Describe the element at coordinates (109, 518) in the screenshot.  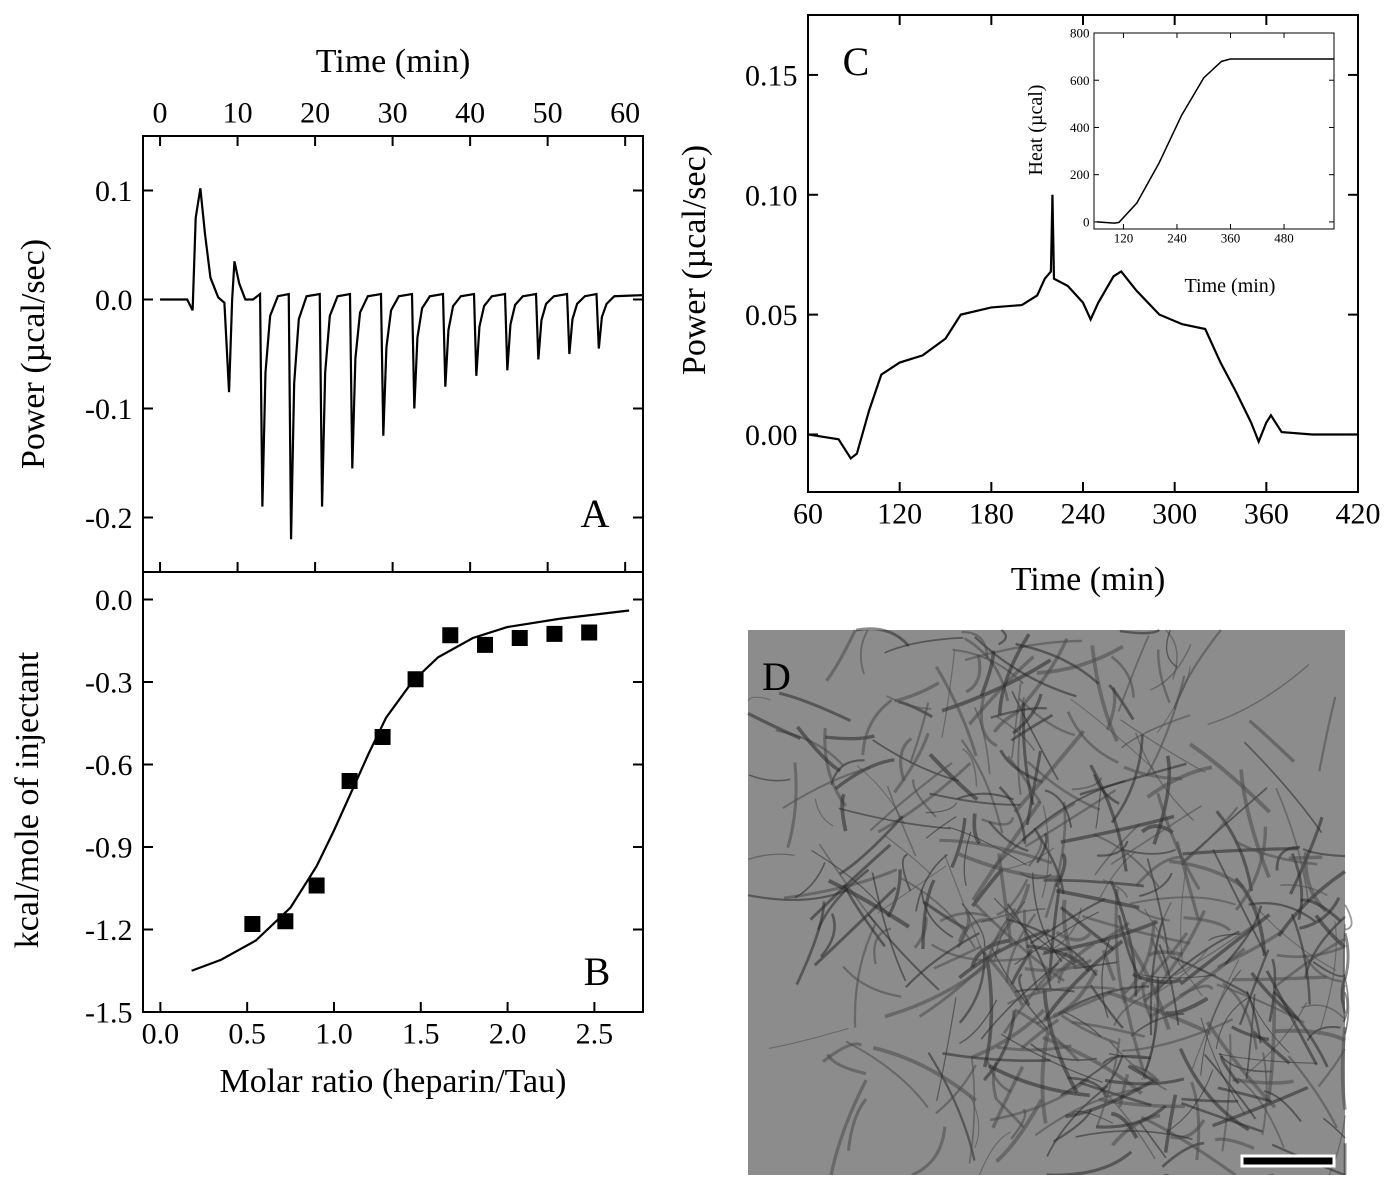
I see `y-tick-label: -0.2` at that location.